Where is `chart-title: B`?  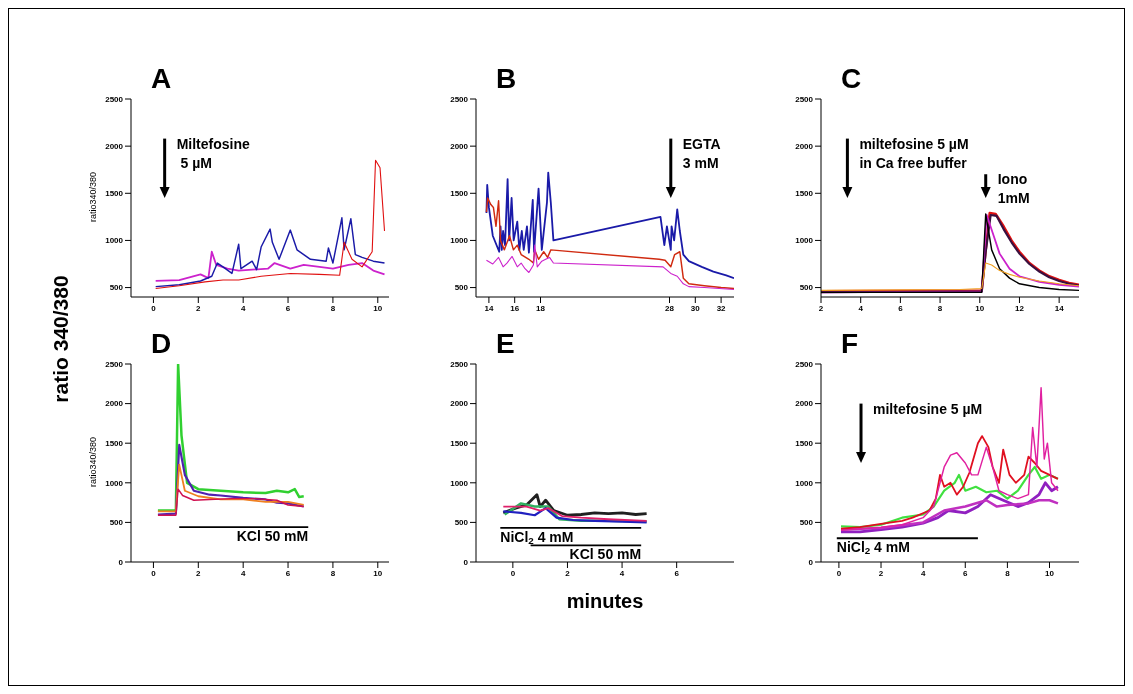
chart-title: B is located at coordinates (506, 79).